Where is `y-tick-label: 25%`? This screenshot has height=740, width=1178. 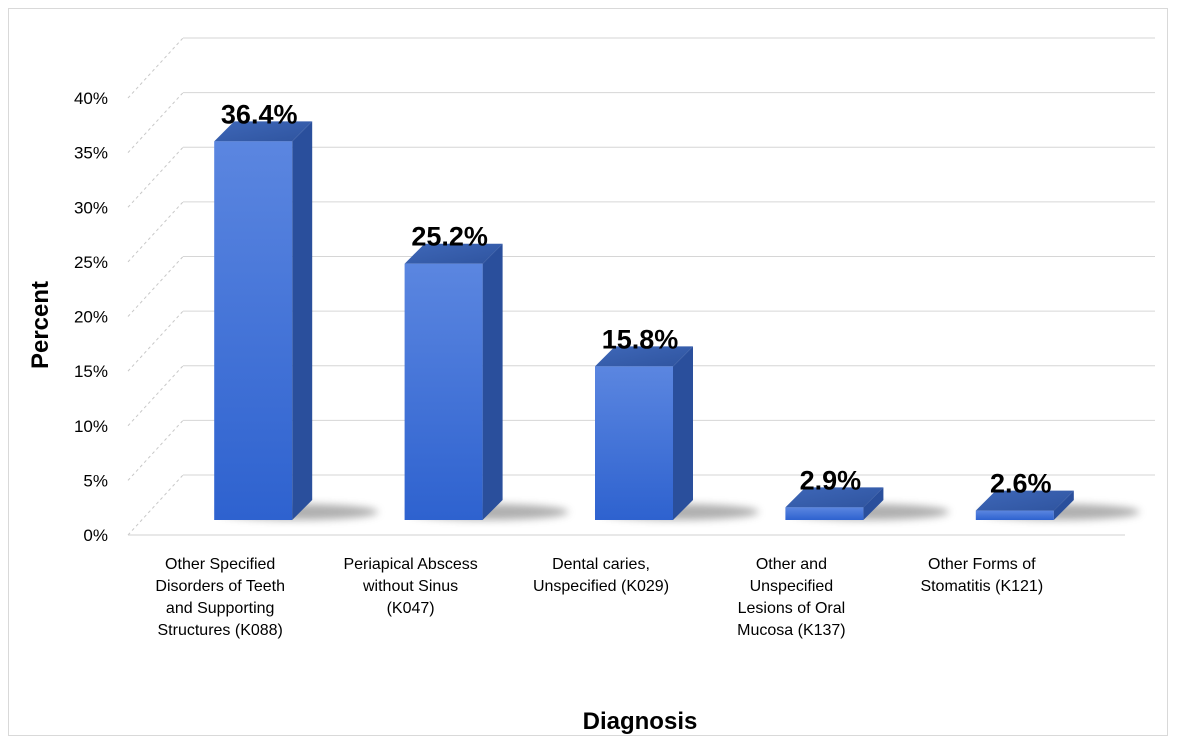 y-tick-label: 25% is located at coordinates (91, 262).